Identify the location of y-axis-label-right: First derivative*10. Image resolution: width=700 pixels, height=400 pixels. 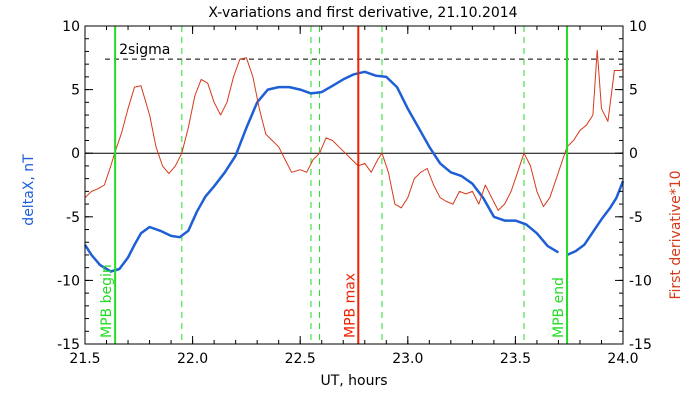
(676, 234).